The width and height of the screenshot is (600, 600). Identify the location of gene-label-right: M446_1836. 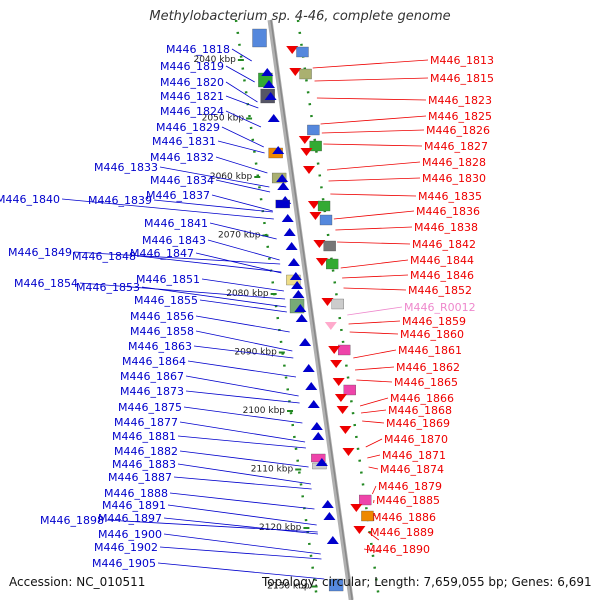
(448, 211).